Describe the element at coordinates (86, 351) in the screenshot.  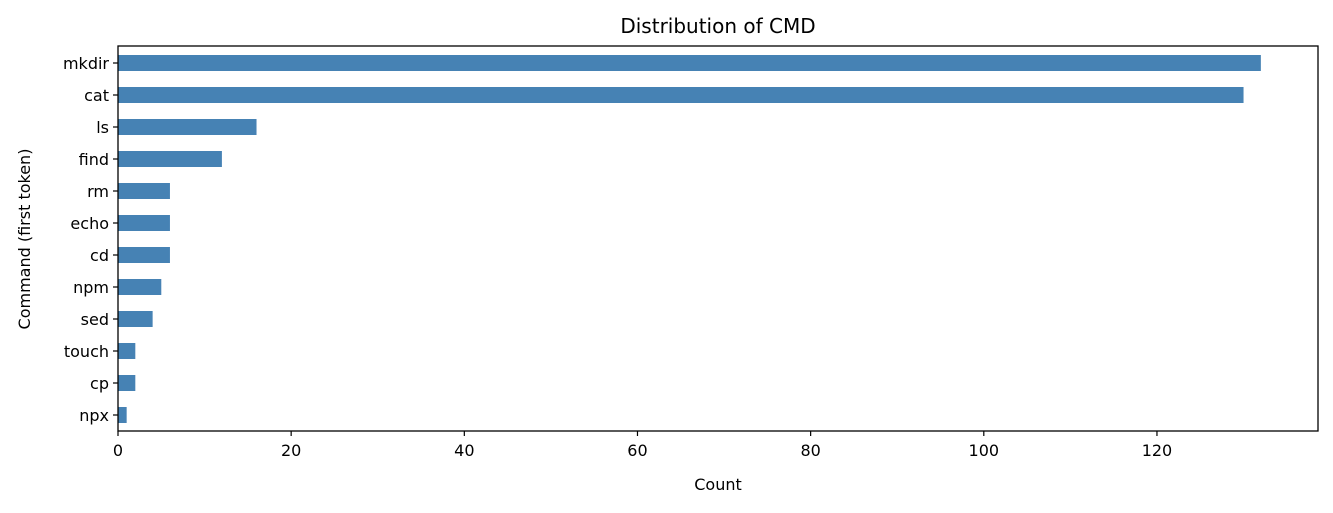
I see `y-tick-label: touch` at that location.